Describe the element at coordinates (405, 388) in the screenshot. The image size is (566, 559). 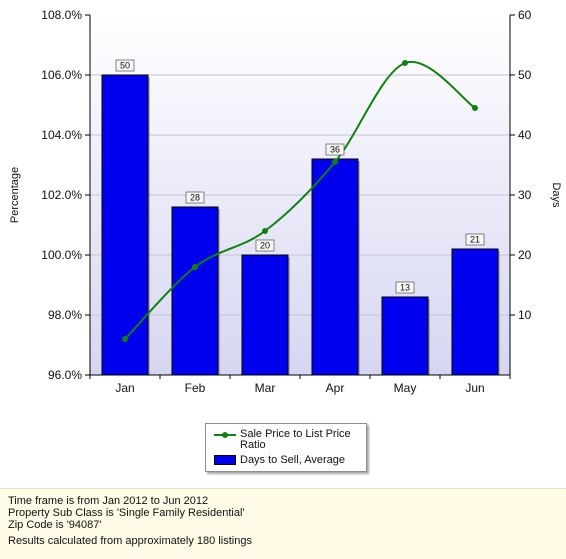
I see `x-tick-label: May` at that location.